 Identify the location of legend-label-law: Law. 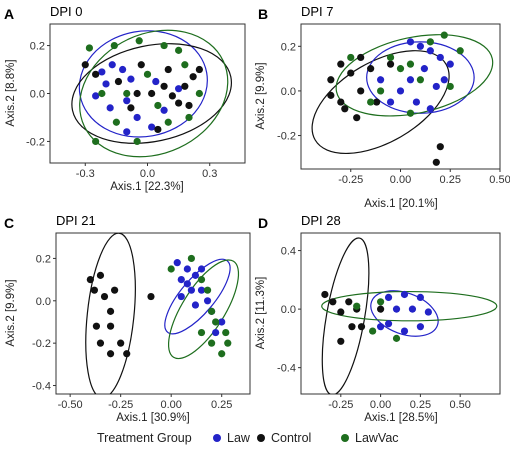
(239, 438).